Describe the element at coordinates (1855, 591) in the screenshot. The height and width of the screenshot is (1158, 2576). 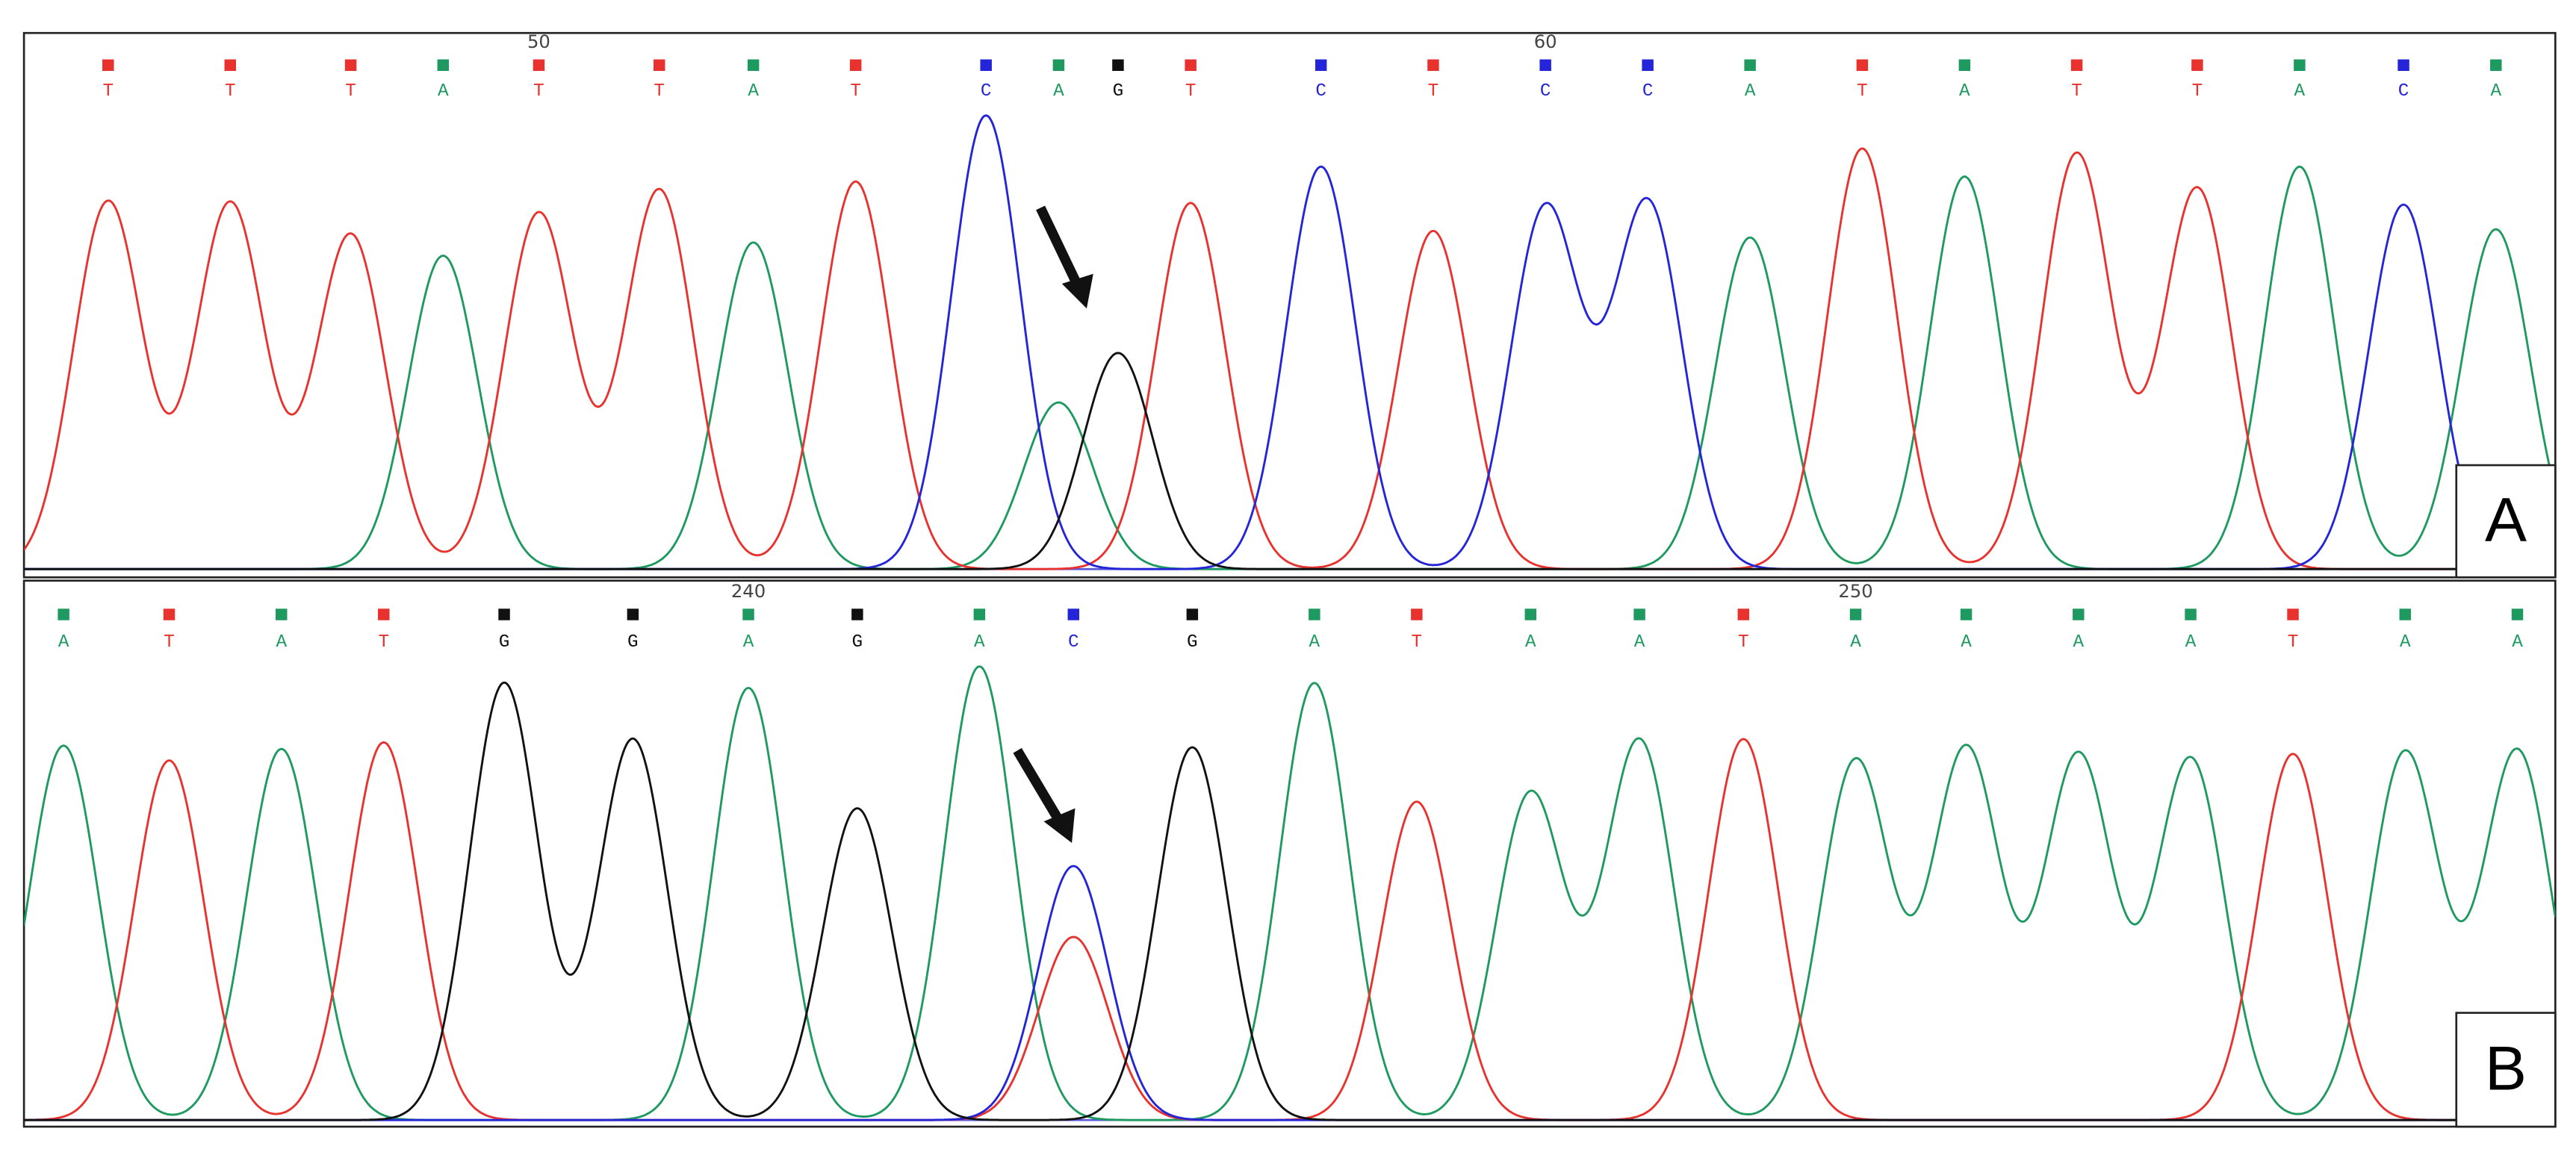
I see `position-number: 250` at that location.